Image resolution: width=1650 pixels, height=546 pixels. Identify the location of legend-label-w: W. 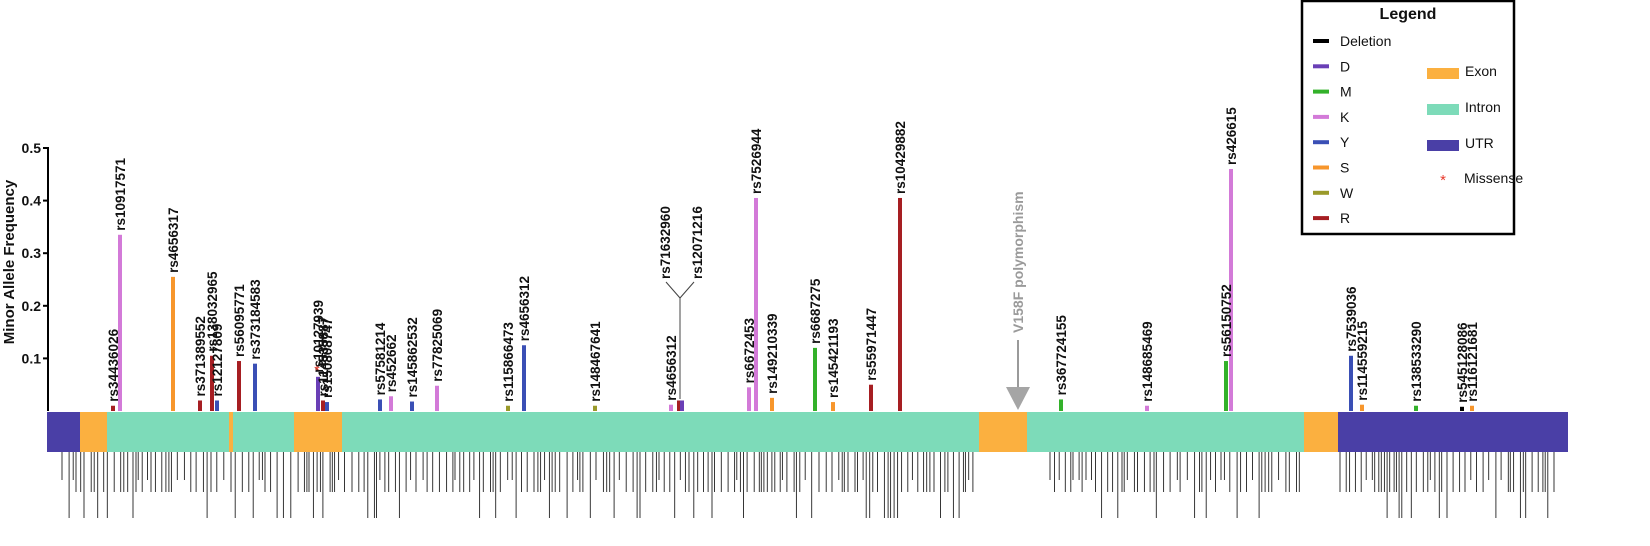
(1347, 193).